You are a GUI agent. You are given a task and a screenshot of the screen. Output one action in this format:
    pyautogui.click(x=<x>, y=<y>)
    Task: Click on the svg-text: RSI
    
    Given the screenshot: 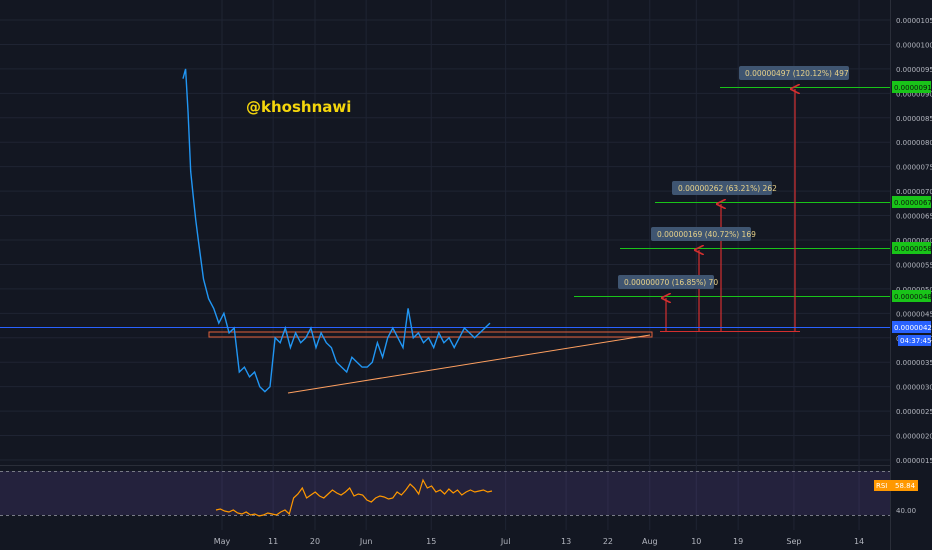 What is the action you would take?
    pyautogui.click(x=881, y=486)
    